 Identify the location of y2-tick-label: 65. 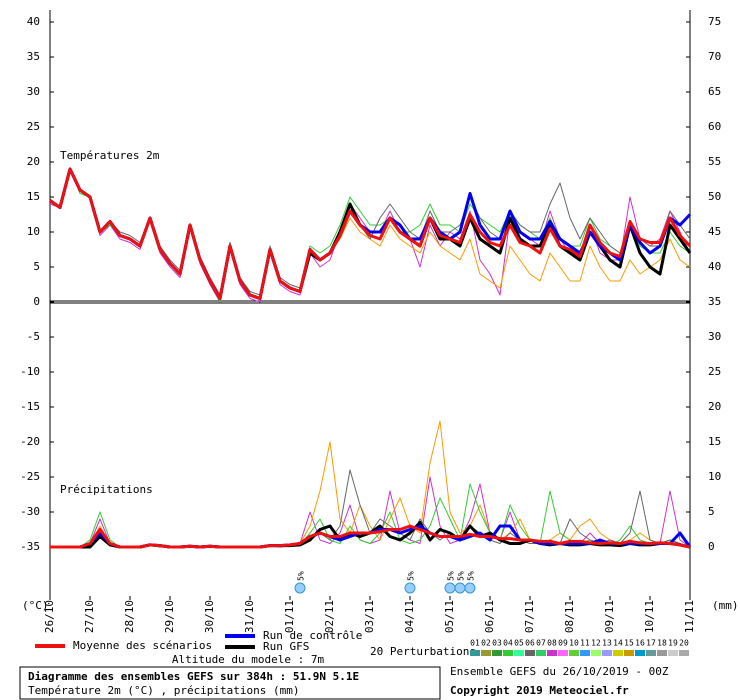
(714, 91).